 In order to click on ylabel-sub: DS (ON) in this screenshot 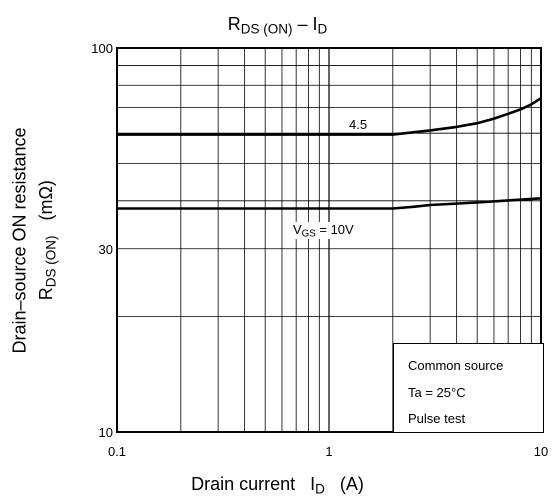, I will do `click(51, 261)`.